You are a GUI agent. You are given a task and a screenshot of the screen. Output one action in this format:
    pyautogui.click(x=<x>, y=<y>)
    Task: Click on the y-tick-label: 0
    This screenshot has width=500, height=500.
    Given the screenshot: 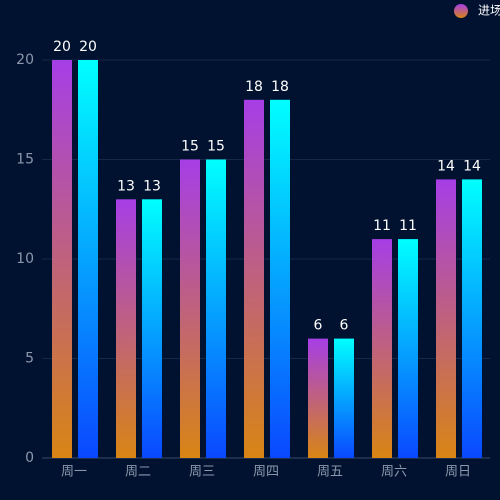 What is the action you would take?
    pyautogui.click(x=29, y=458)
    